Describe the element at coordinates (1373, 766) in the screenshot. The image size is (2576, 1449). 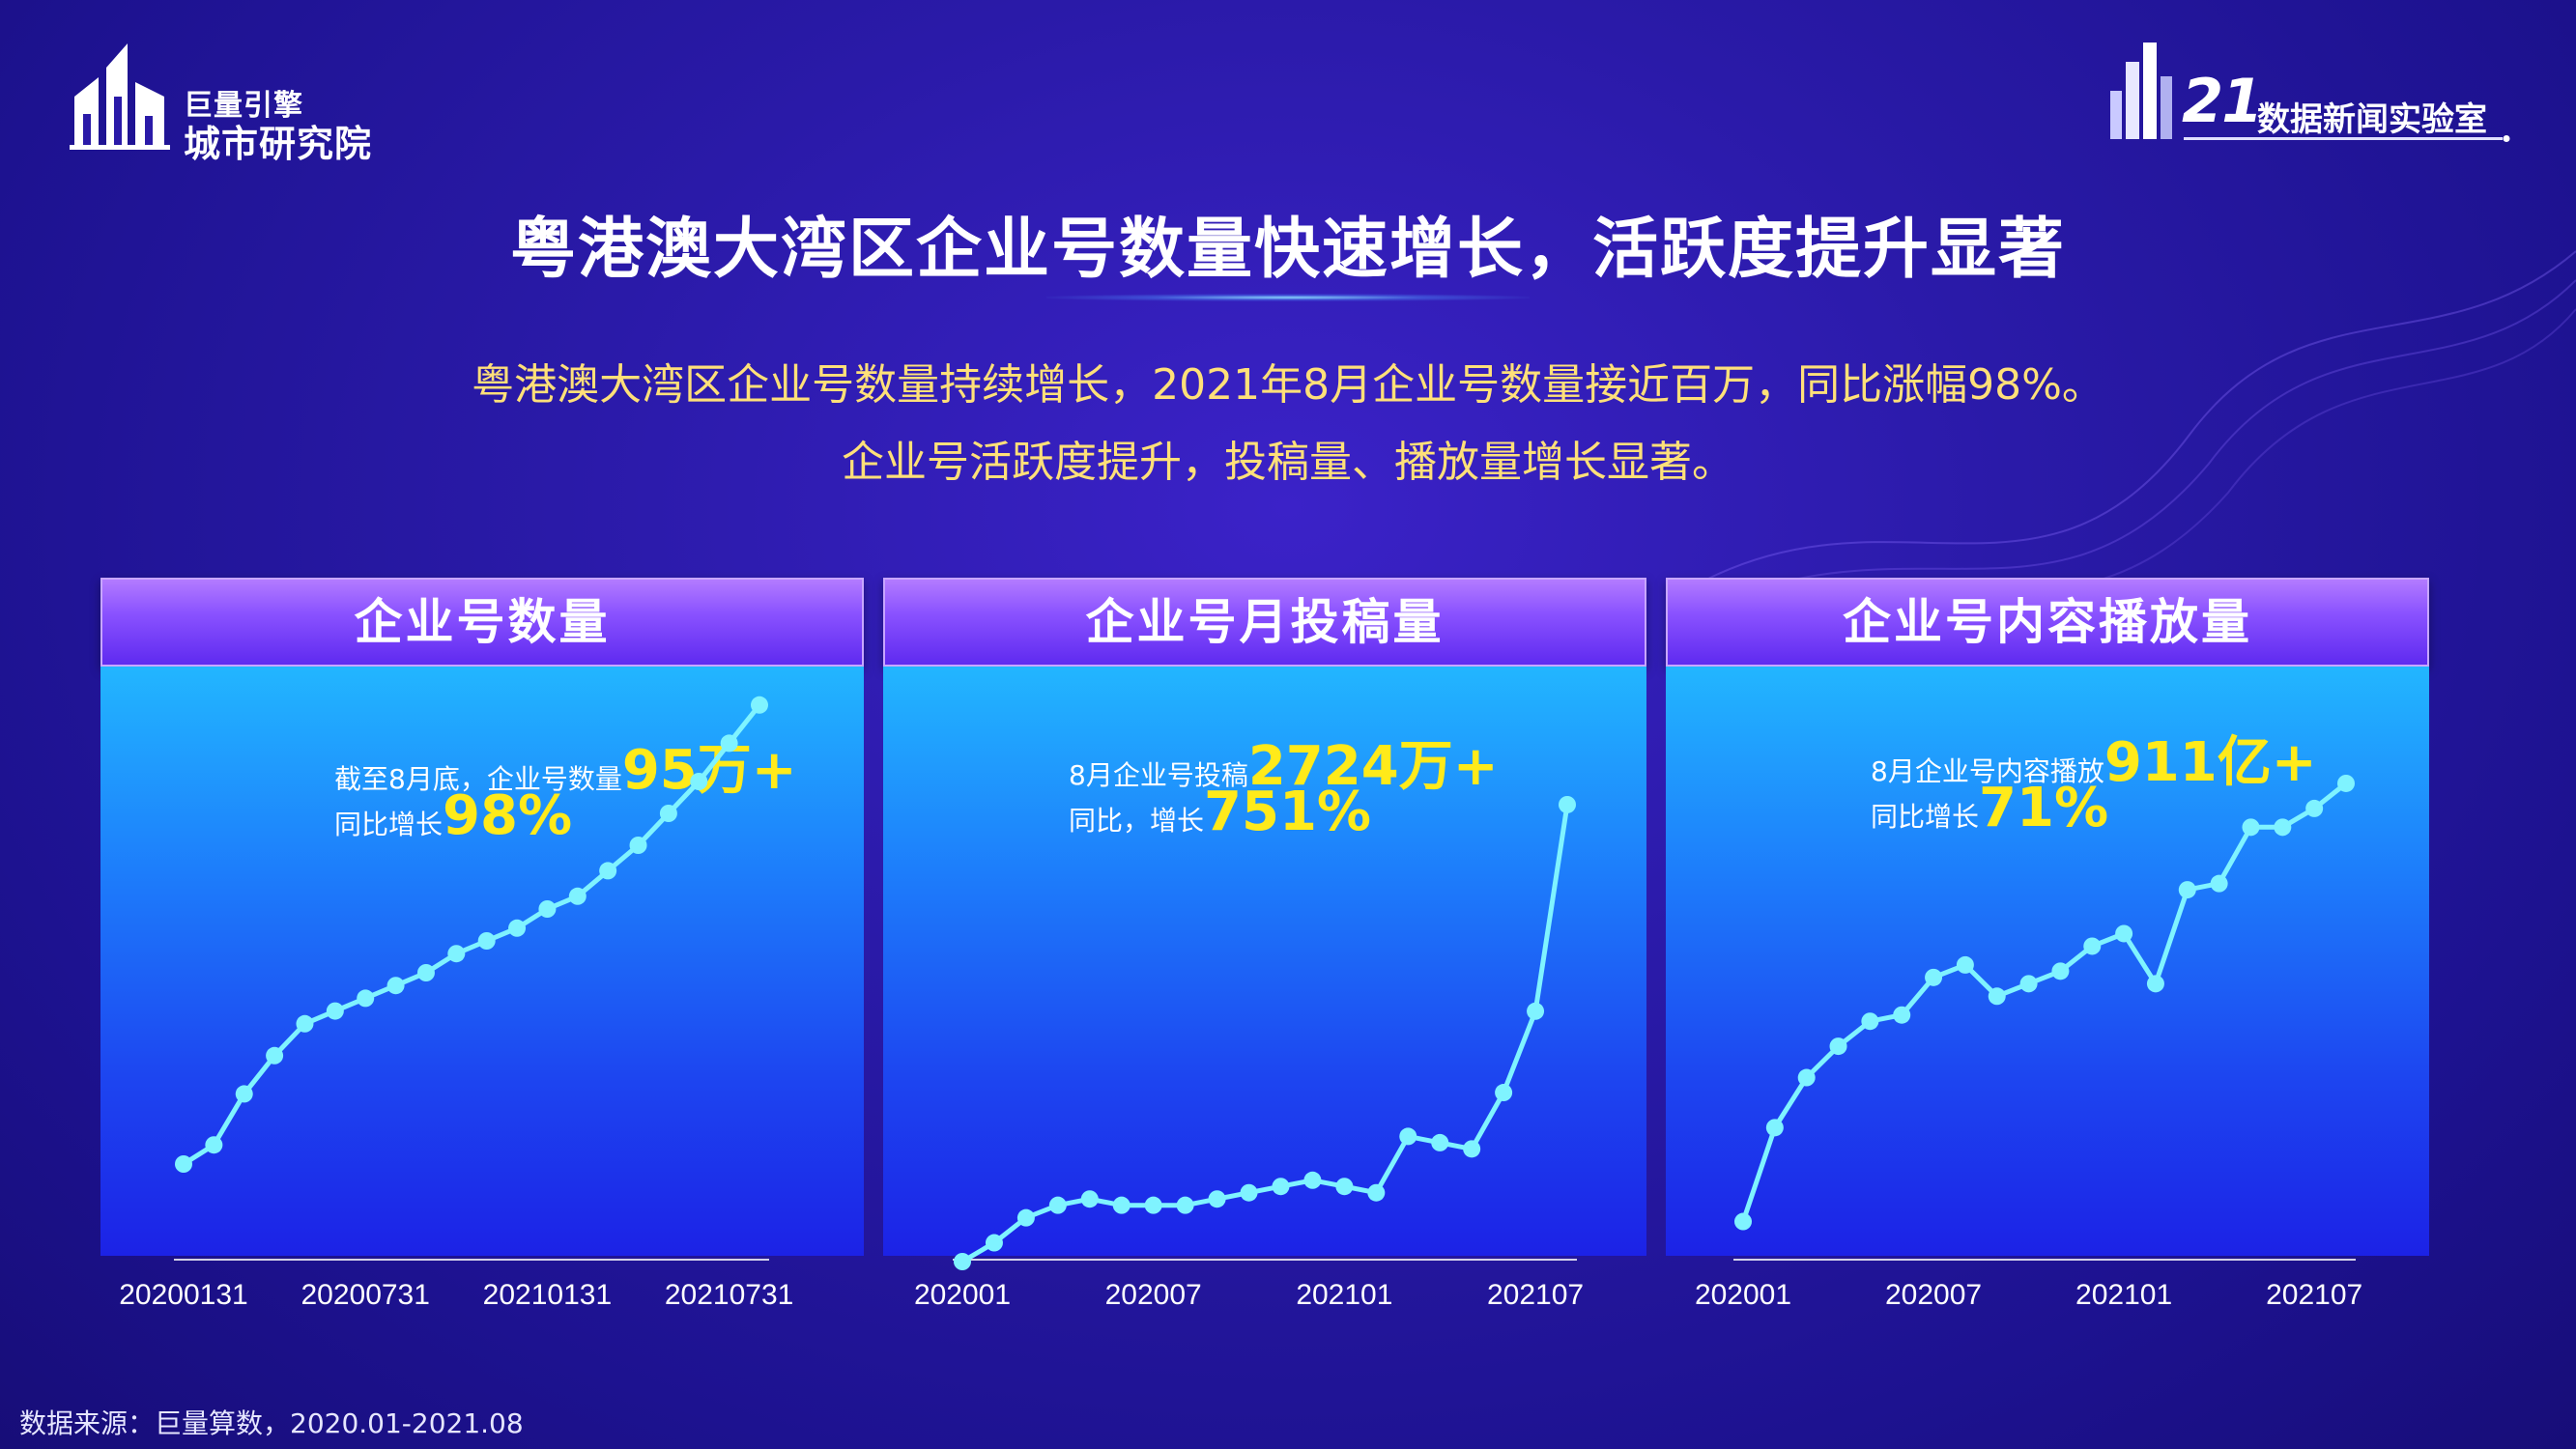
I see `annotation-value: 2724万+` at that location.